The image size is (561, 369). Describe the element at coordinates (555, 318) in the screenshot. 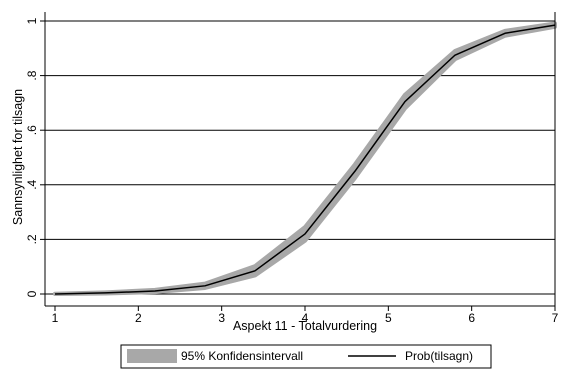

I see `x-tick-label-6: 7` at that location.